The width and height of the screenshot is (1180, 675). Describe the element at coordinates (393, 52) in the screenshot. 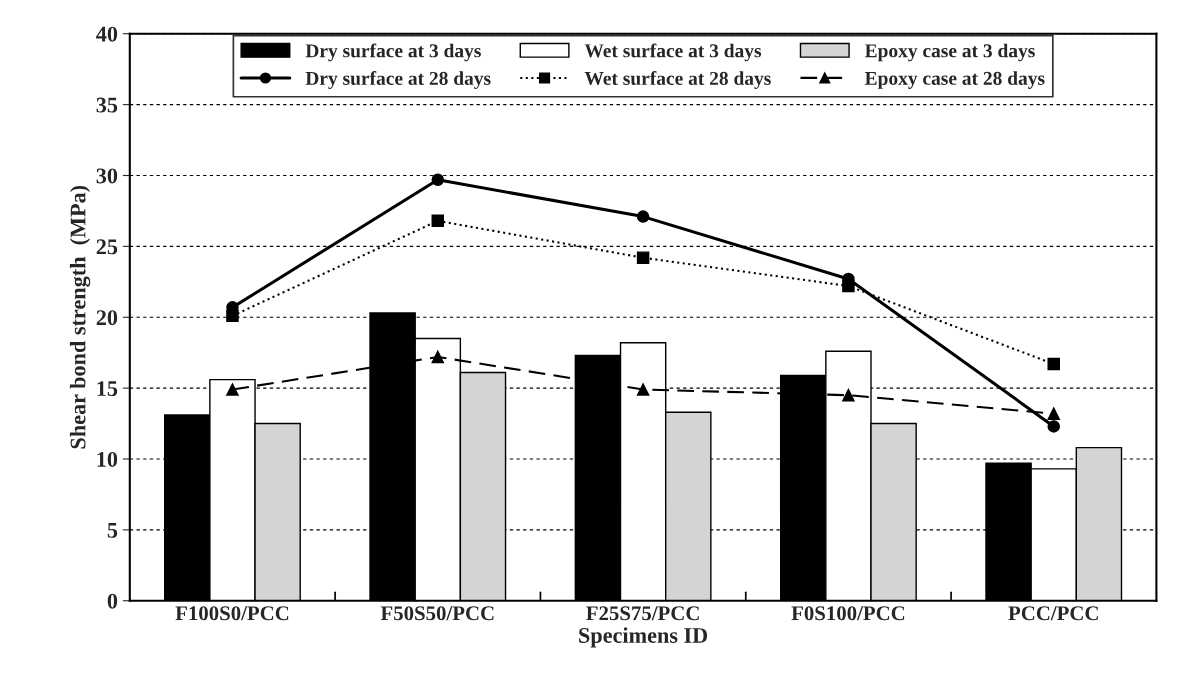

I see `legend-label: Dry surface at 3 days` at that location.